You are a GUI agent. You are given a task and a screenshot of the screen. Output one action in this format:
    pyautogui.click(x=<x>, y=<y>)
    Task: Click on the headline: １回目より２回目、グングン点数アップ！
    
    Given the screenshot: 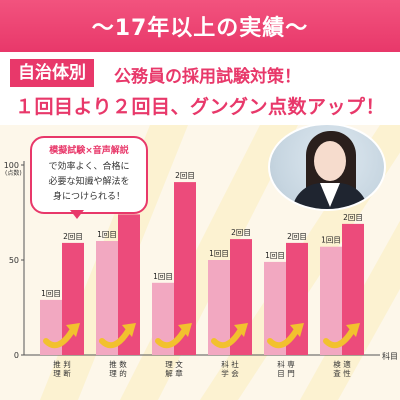 What is the action you would take?
    pyautogui.click(x=200, y=107)
    